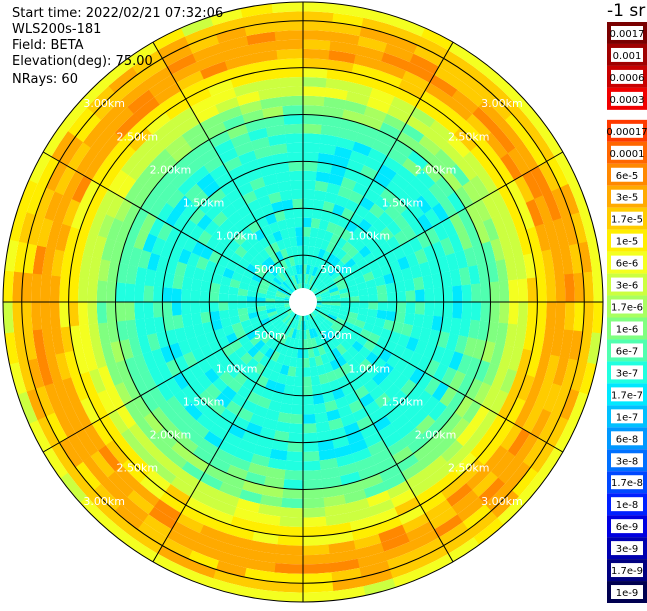 The width and height of the screenshot is (647, 611). I want to click on ring-label: 1.50km, so click(403, 203).